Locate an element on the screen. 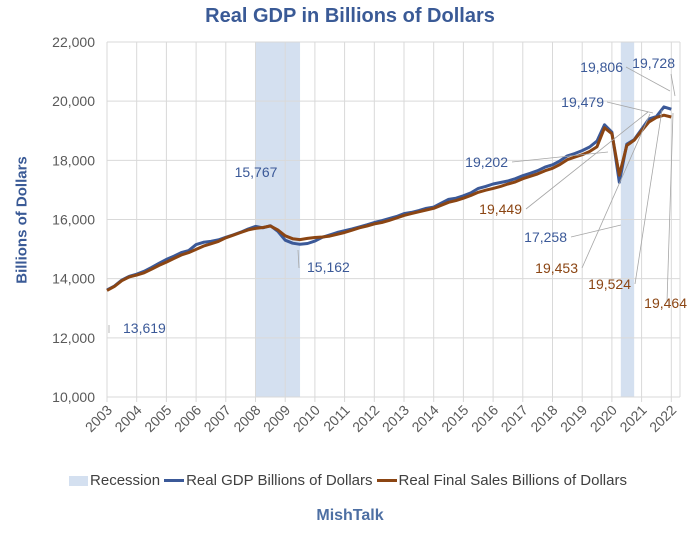  x-tick-label: 2016 is located at coordinates (484, 418).